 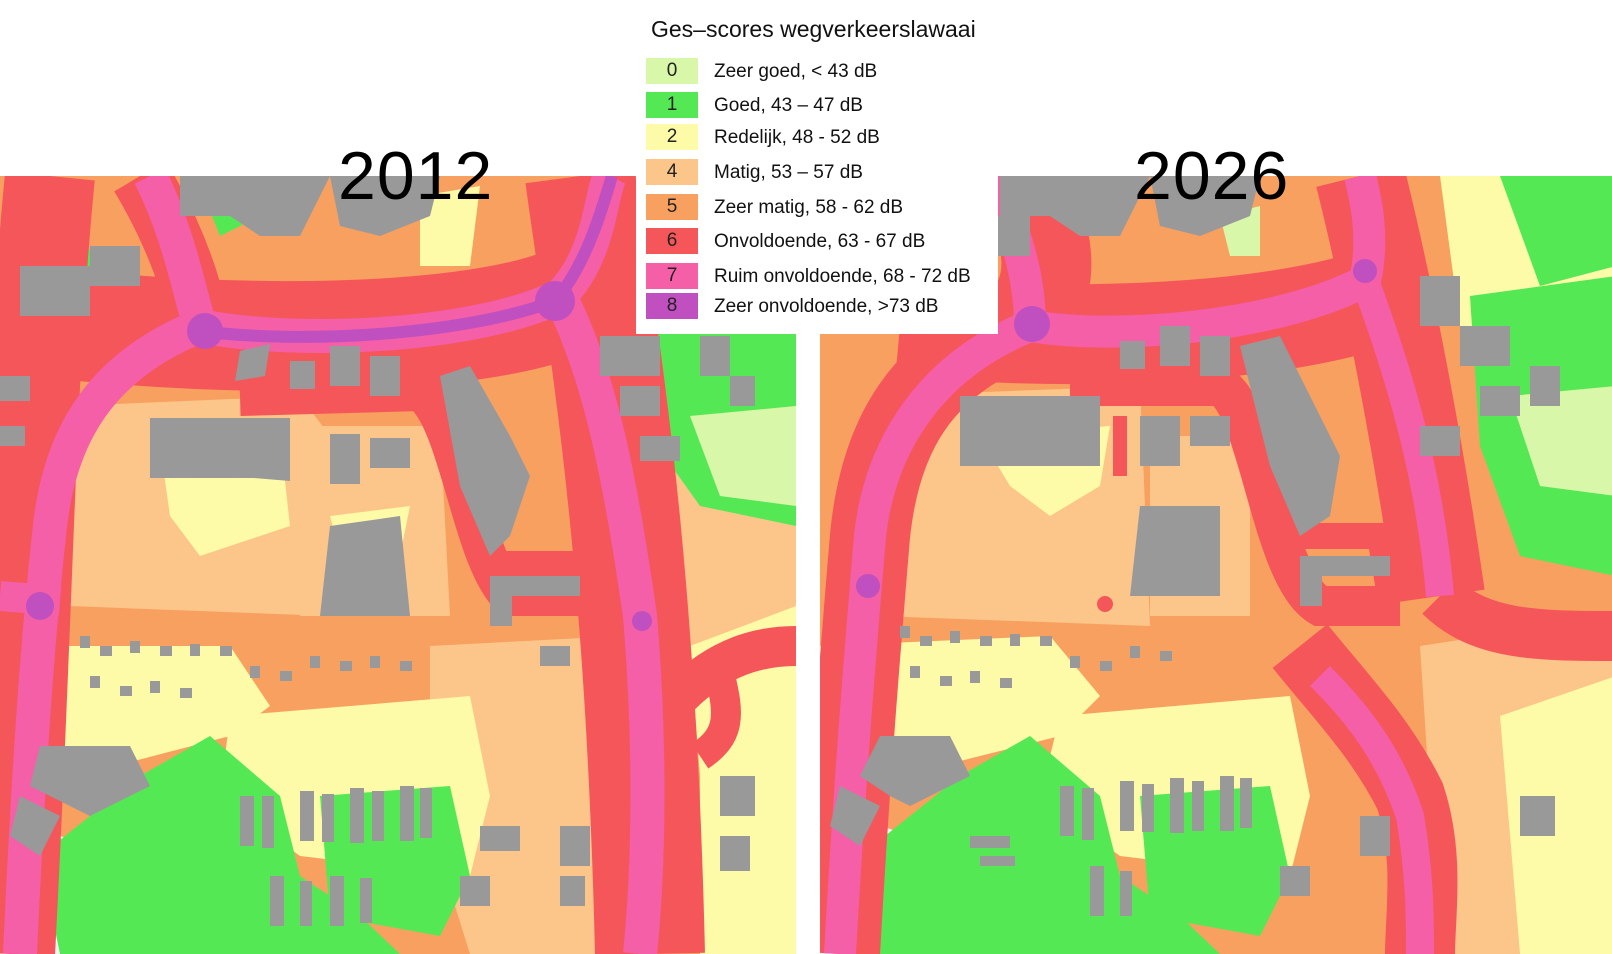 What do you see at coordinates (672, 207) in the screenshot?
I see `legend-swatch: 5` at bounding box center [672, 207].